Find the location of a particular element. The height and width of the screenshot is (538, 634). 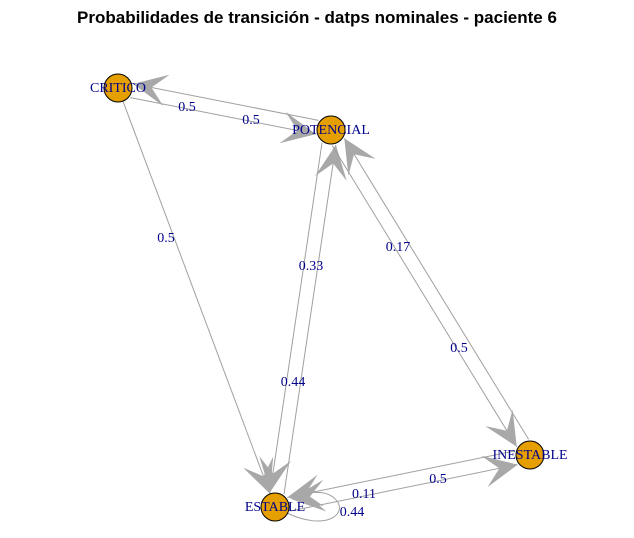

edge-label-estable-inestable: 0.11 is located at coordinates (364, 494).